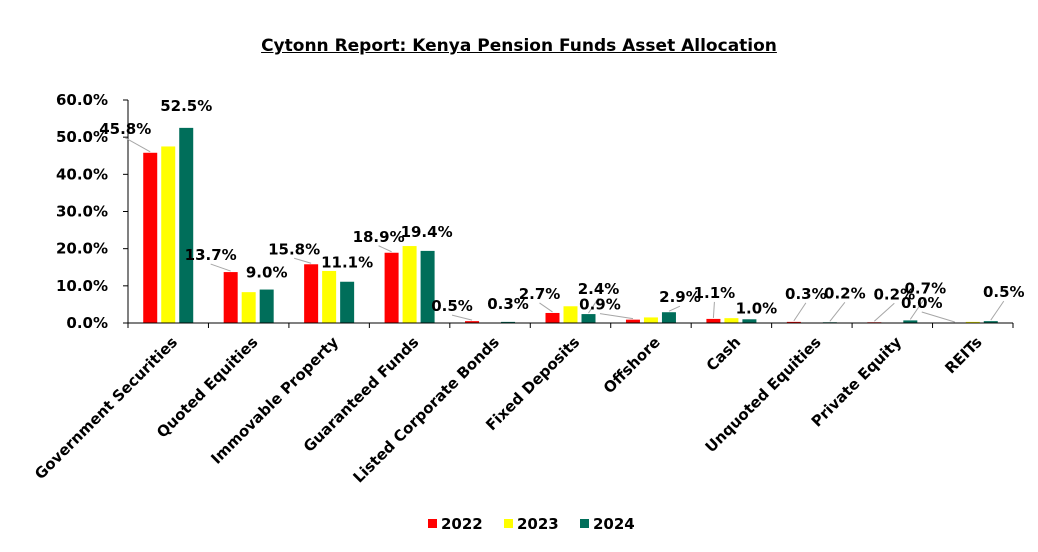  What do you see at coordinates (806, 294) in the screenshot?
I see `data-label-unquoted-equities-2022: 0.3%` at bounding box center [806, 294].